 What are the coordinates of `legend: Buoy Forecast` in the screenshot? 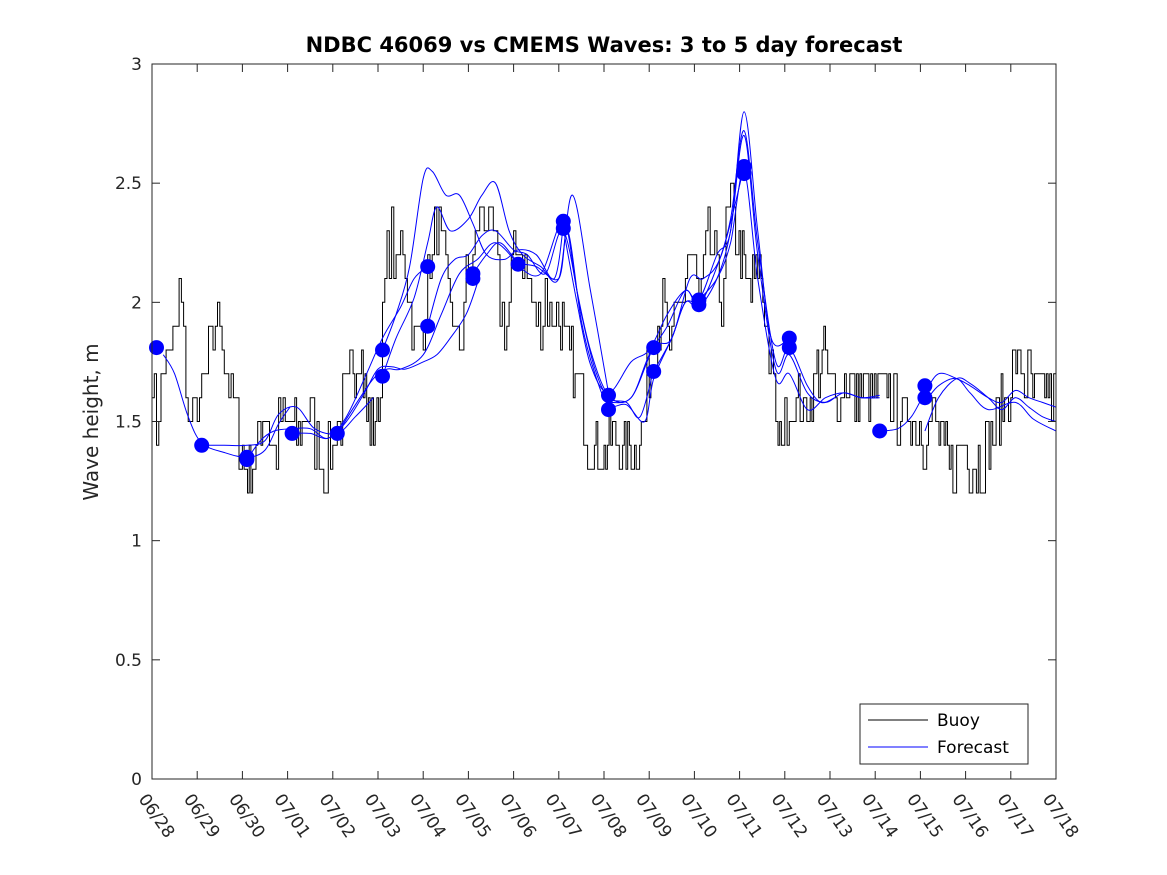 It's located at (944, 734).